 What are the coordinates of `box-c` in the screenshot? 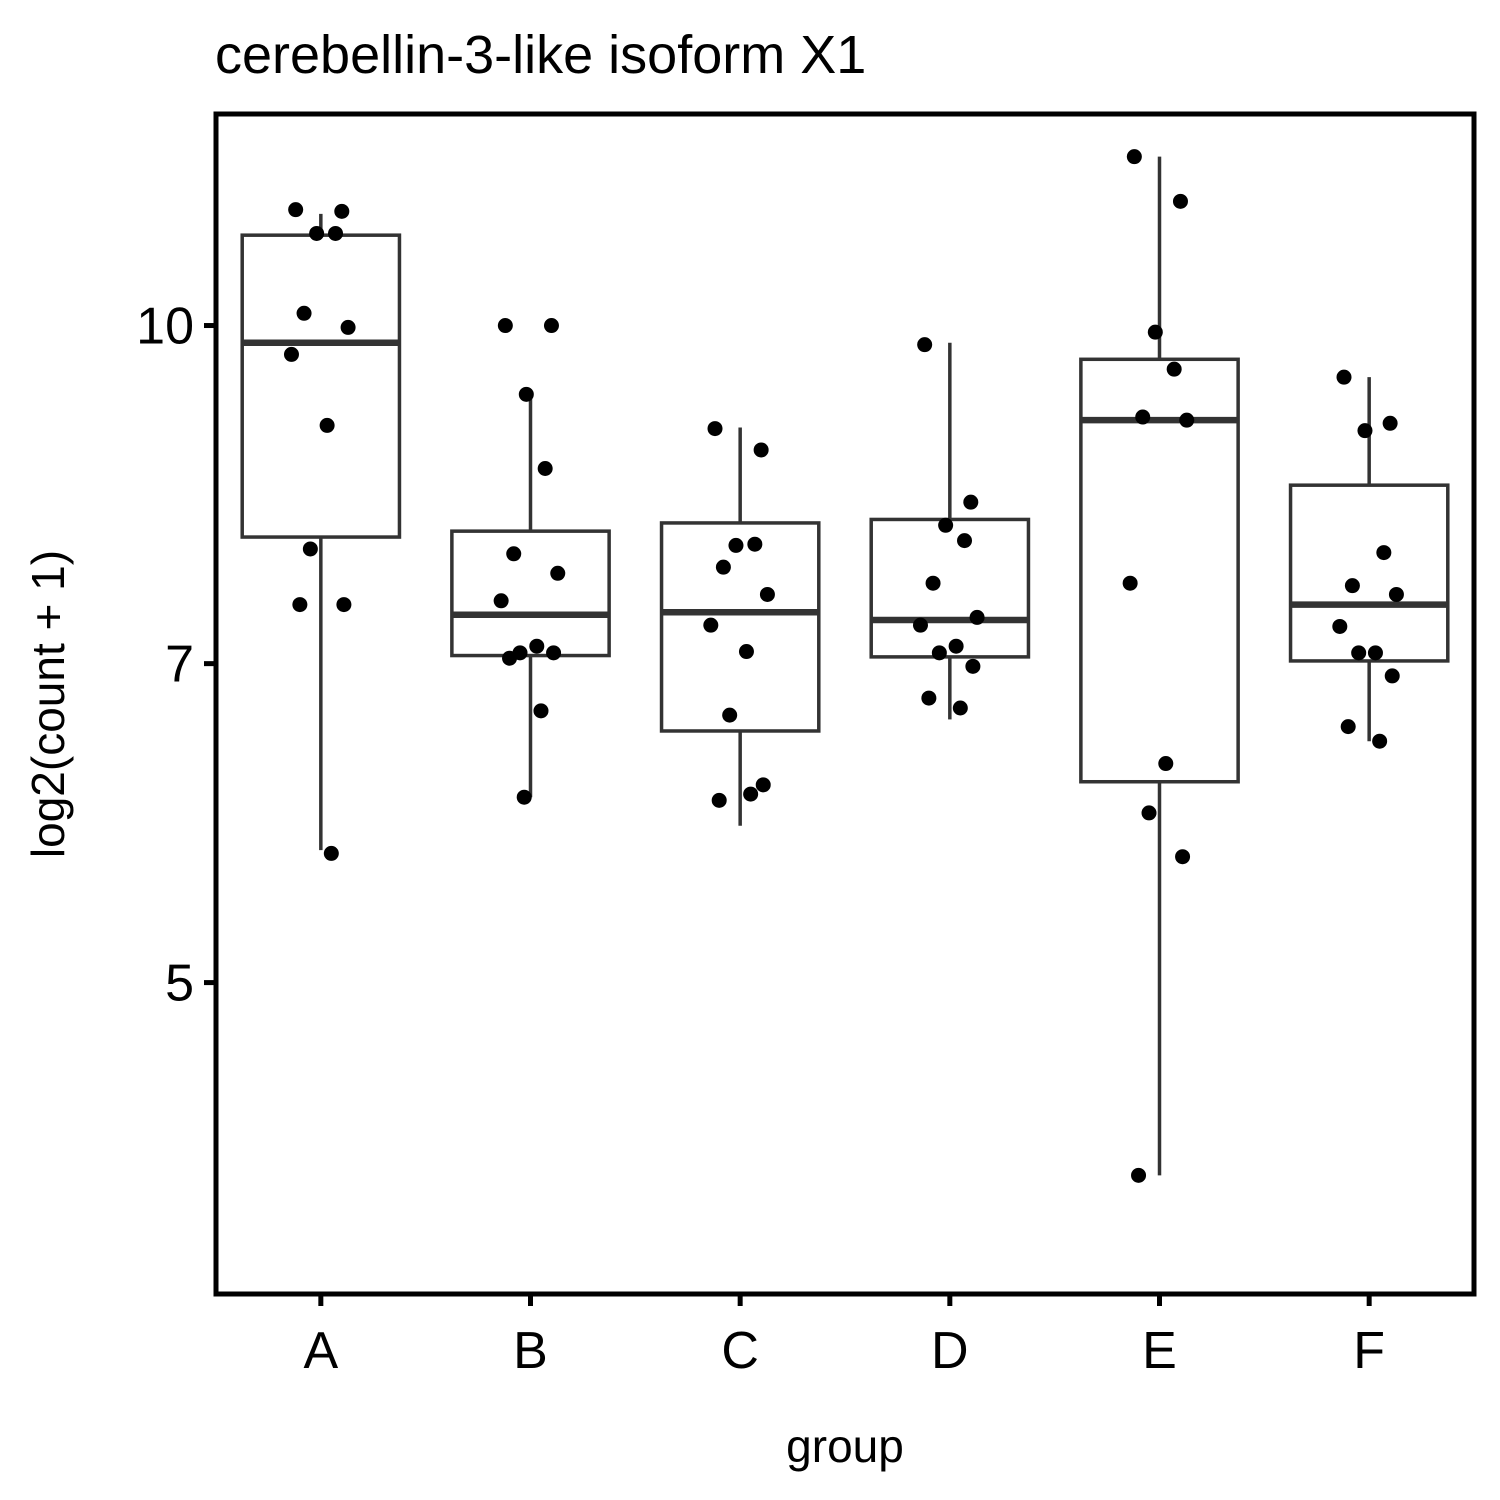 It's located at (740, 627).